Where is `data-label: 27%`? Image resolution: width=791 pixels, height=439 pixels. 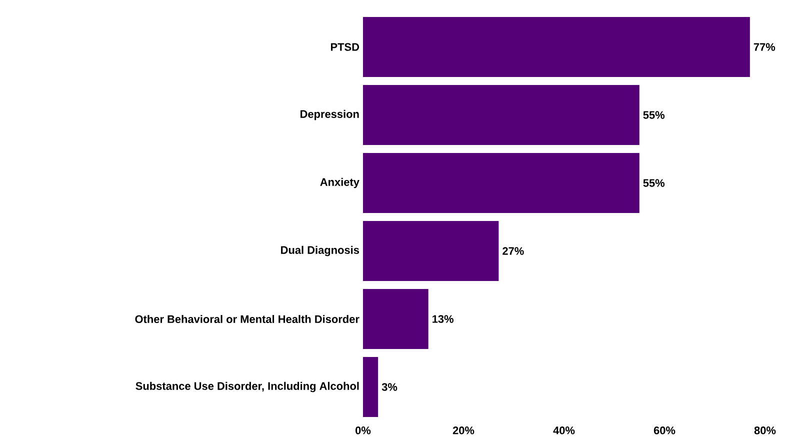
data-label: 27% is located at coordinates (513, 251).